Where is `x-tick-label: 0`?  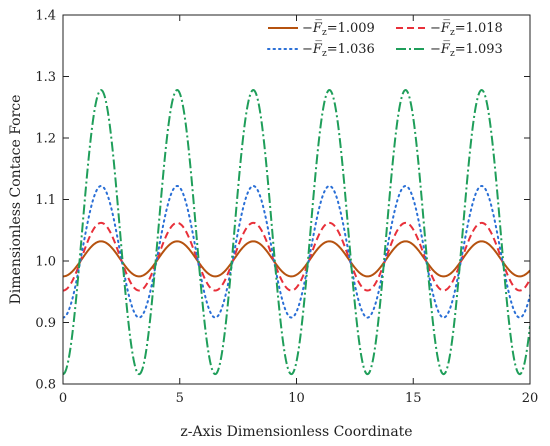 x-tick-label: 0 is located at coordinates (63, 398).